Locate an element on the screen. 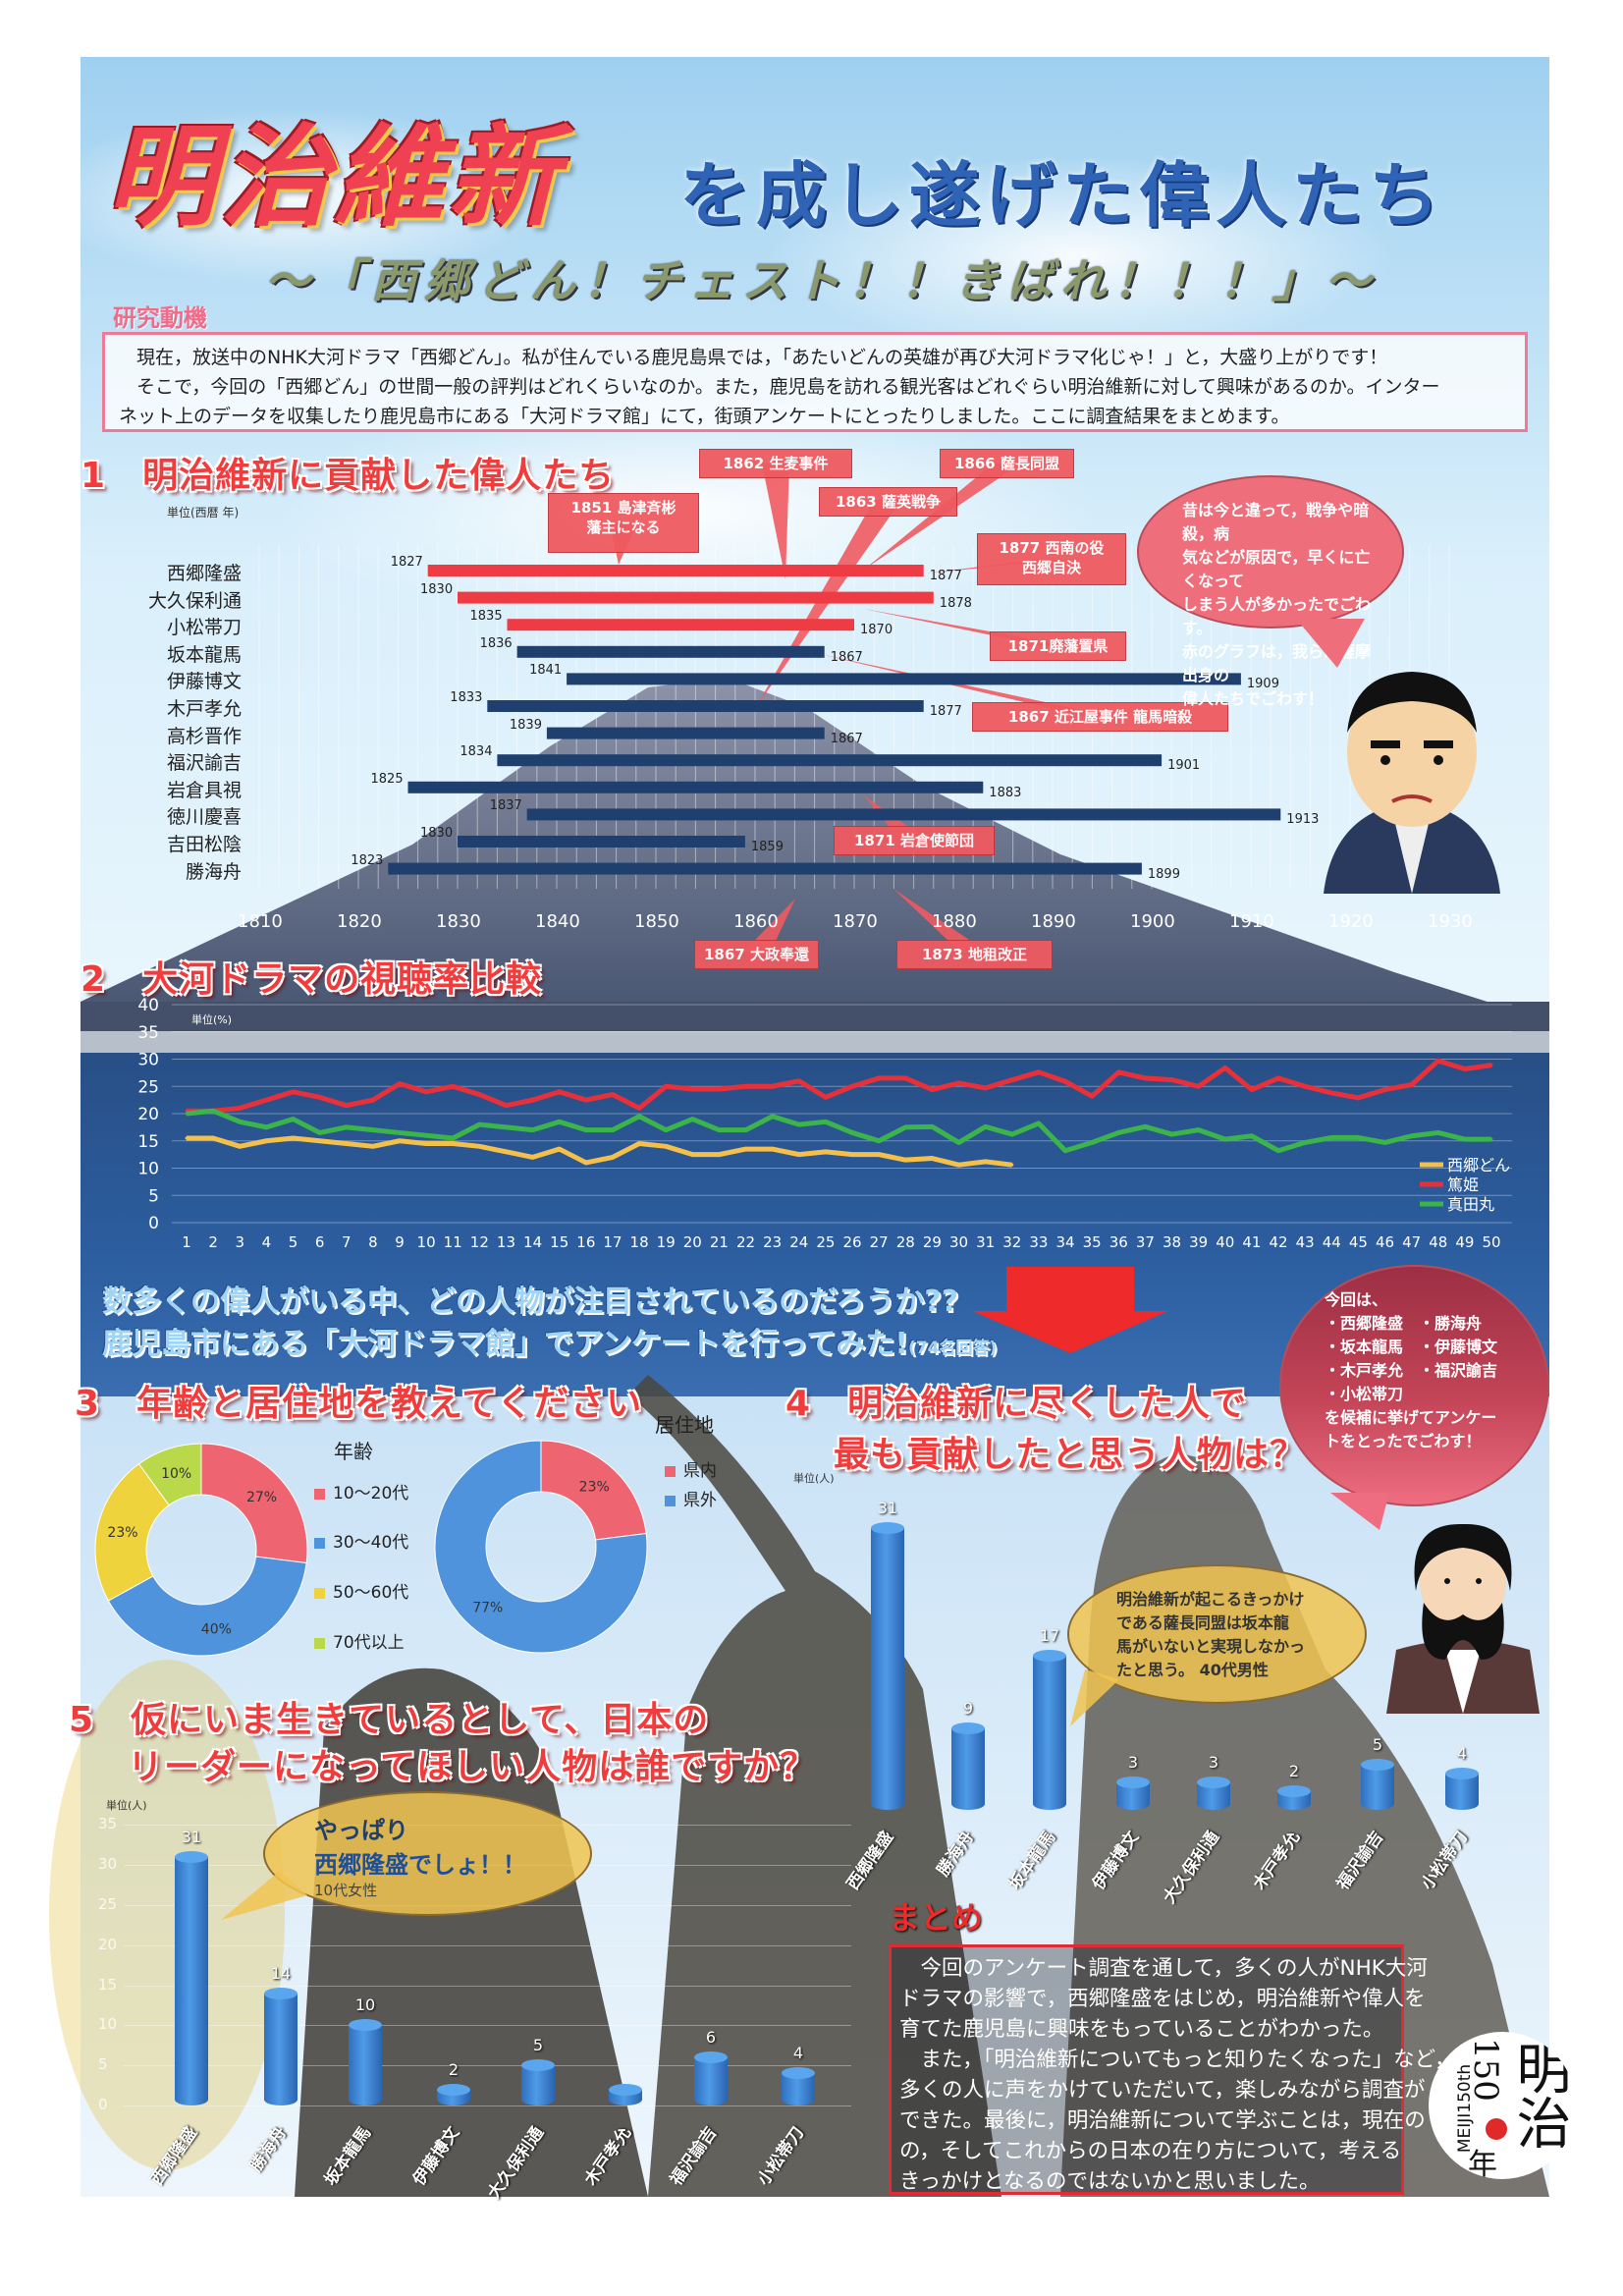 This screenshot has width=1623, height=2296. bubble-line: である薩長同盟は坂本龍 is located at coordinates (1202, 1622).